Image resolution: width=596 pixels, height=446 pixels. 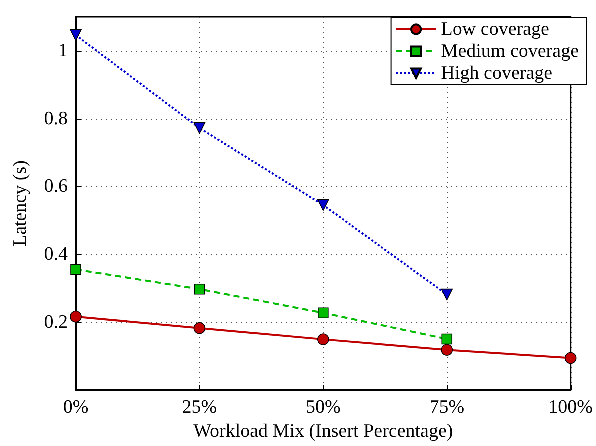 I want to click on y-tick-label: 0.6, so click(x=56, y=187).